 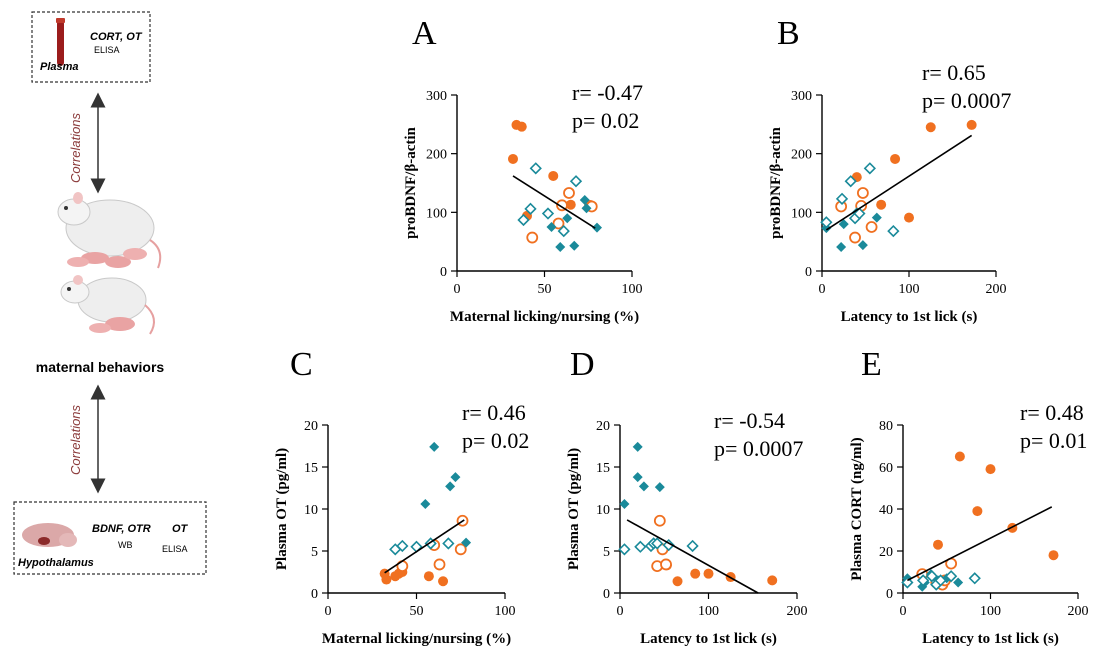 What do you see at coordinates (121, 529) in the screenshot?
I see `hypothalamus-assay-1: BDNF, OTR` at bounding box center [121, 529].